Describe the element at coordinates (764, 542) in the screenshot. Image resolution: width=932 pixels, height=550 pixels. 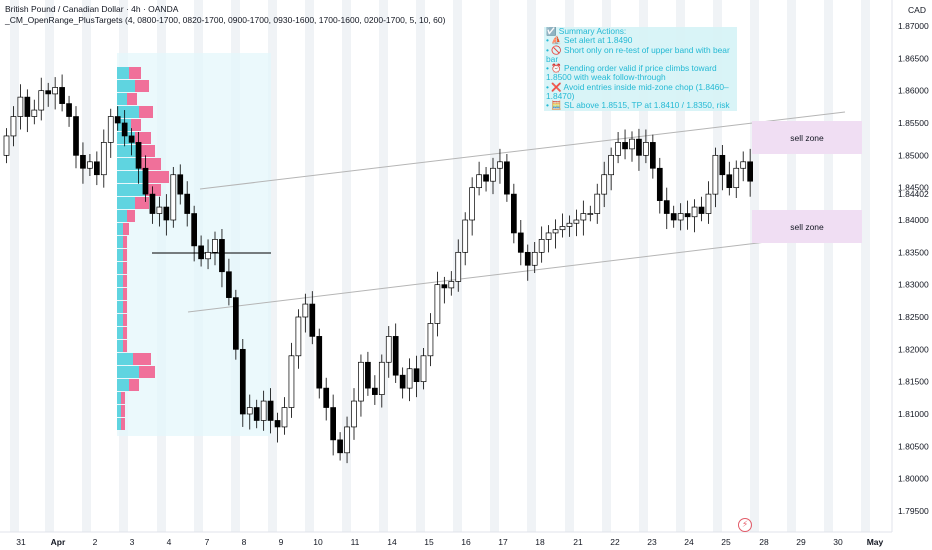
I see `time-tick-label: 28` at that location.